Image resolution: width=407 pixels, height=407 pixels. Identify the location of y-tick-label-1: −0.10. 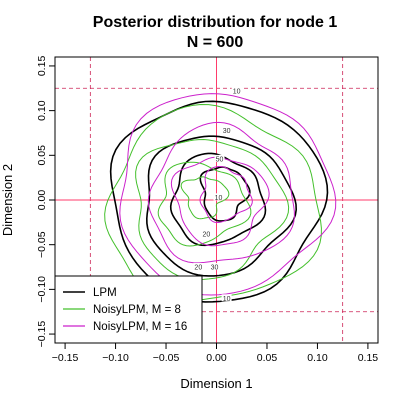
(42, 289).